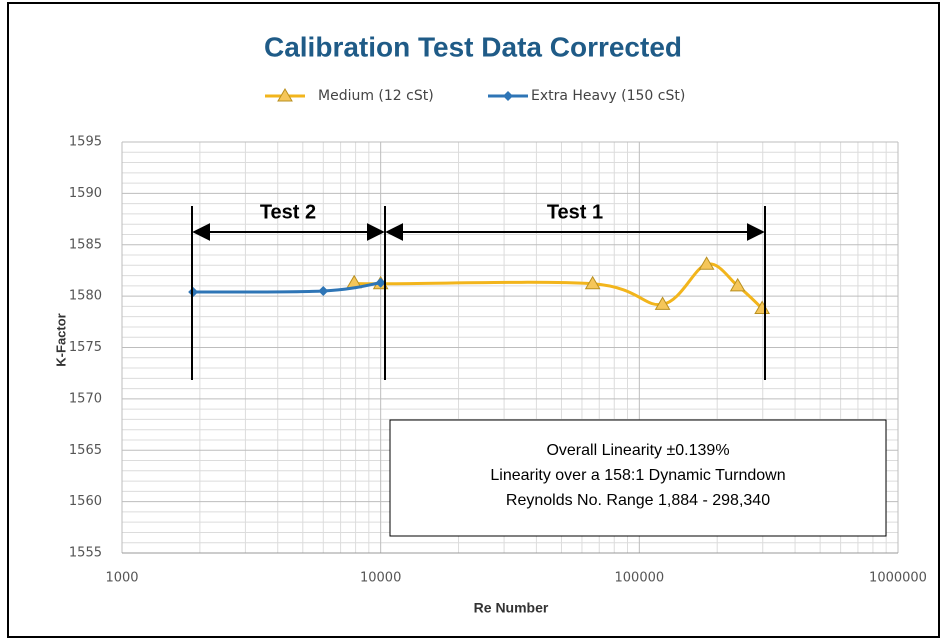 Image resolution: width=946 pixels, height=641 pixels. Describe the element at coordinates (473, 46) in the screenshot. I see `chart-title: Calibration Test Data Corrected` at that location.